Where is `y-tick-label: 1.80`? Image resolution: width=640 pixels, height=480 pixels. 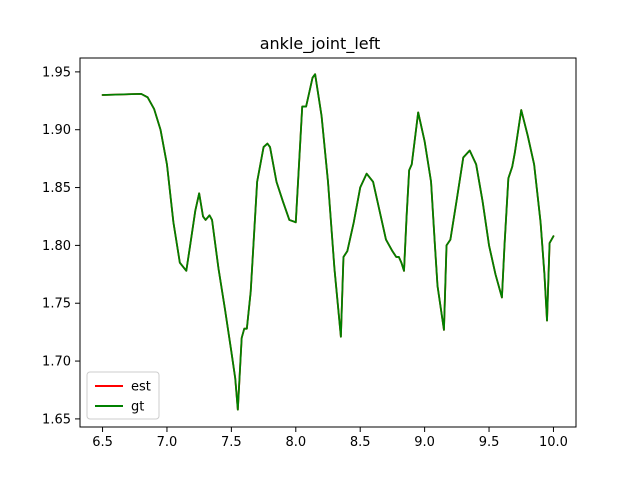 y-tick-label: 1.80 is located at coordinates (56, 246).